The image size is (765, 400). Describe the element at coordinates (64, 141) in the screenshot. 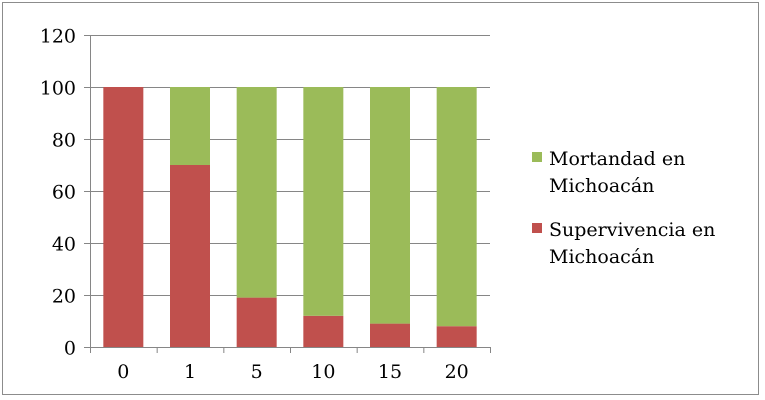

I see `y-tick-label-80: 80` at that location.